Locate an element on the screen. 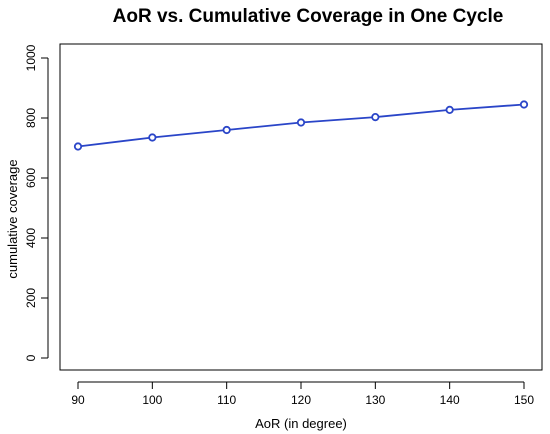  x-tick-label: 120 is located at coordinates (301, 400).